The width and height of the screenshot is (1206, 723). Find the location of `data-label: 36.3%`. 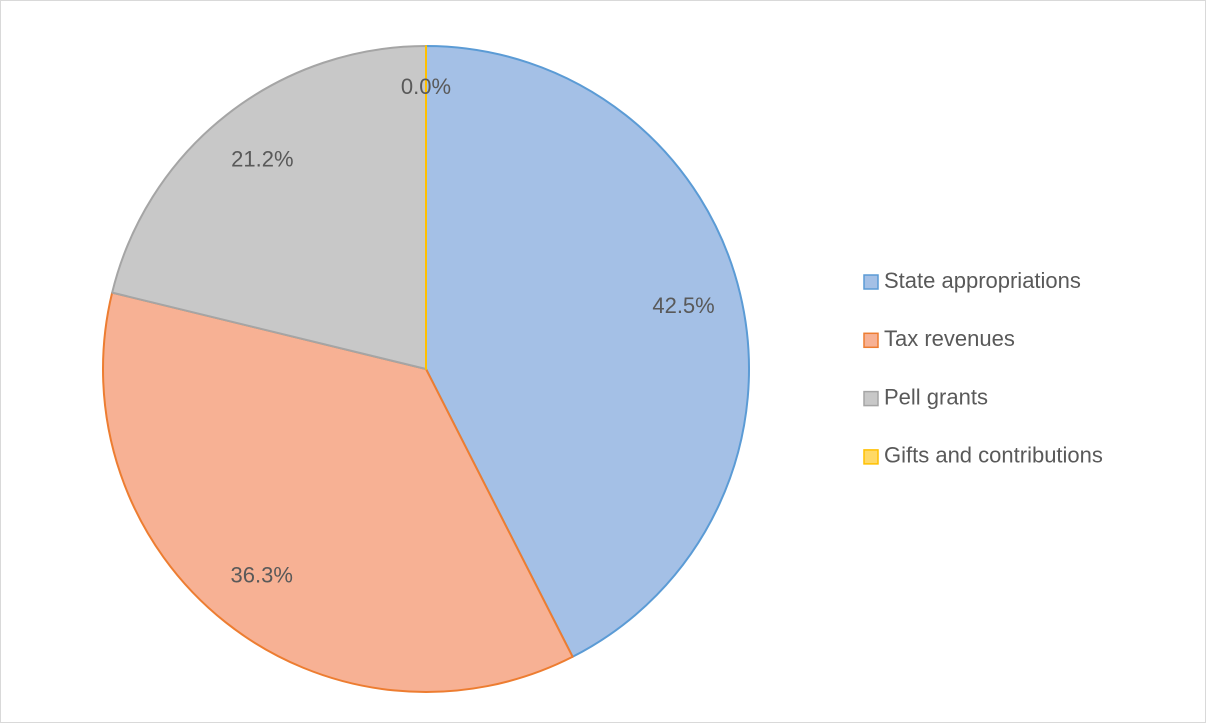

data-label: 36.3% is located at coordinates (262, 575).